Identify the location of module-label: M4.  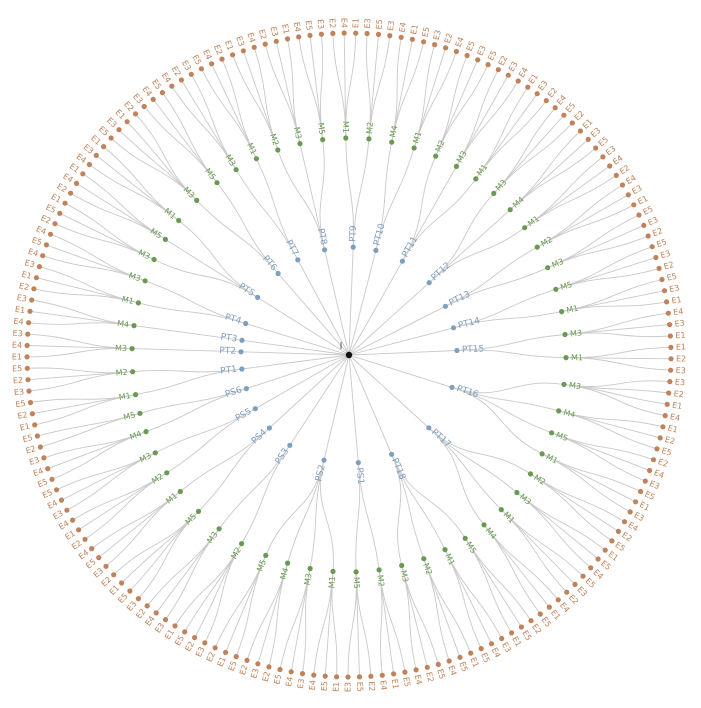
(393, 132).